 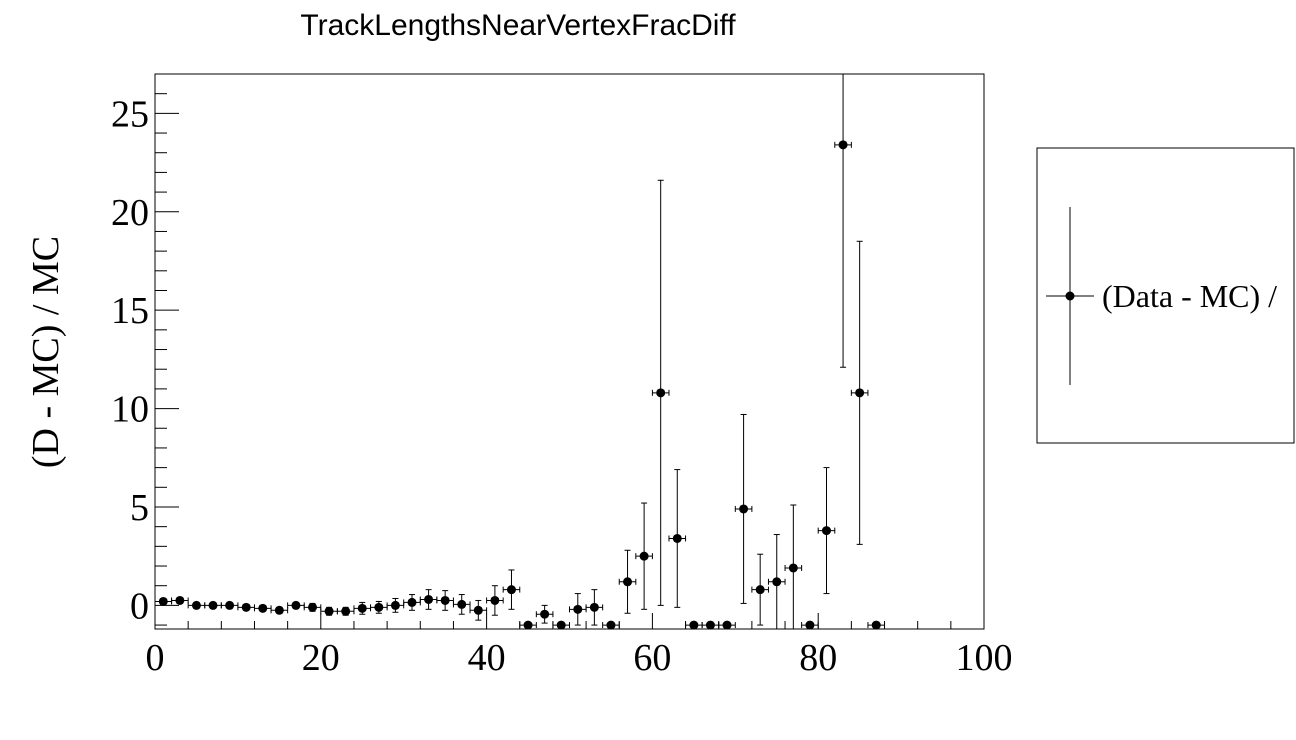 I want to click on y-tick-label: 20, so click(x=130, y=213).